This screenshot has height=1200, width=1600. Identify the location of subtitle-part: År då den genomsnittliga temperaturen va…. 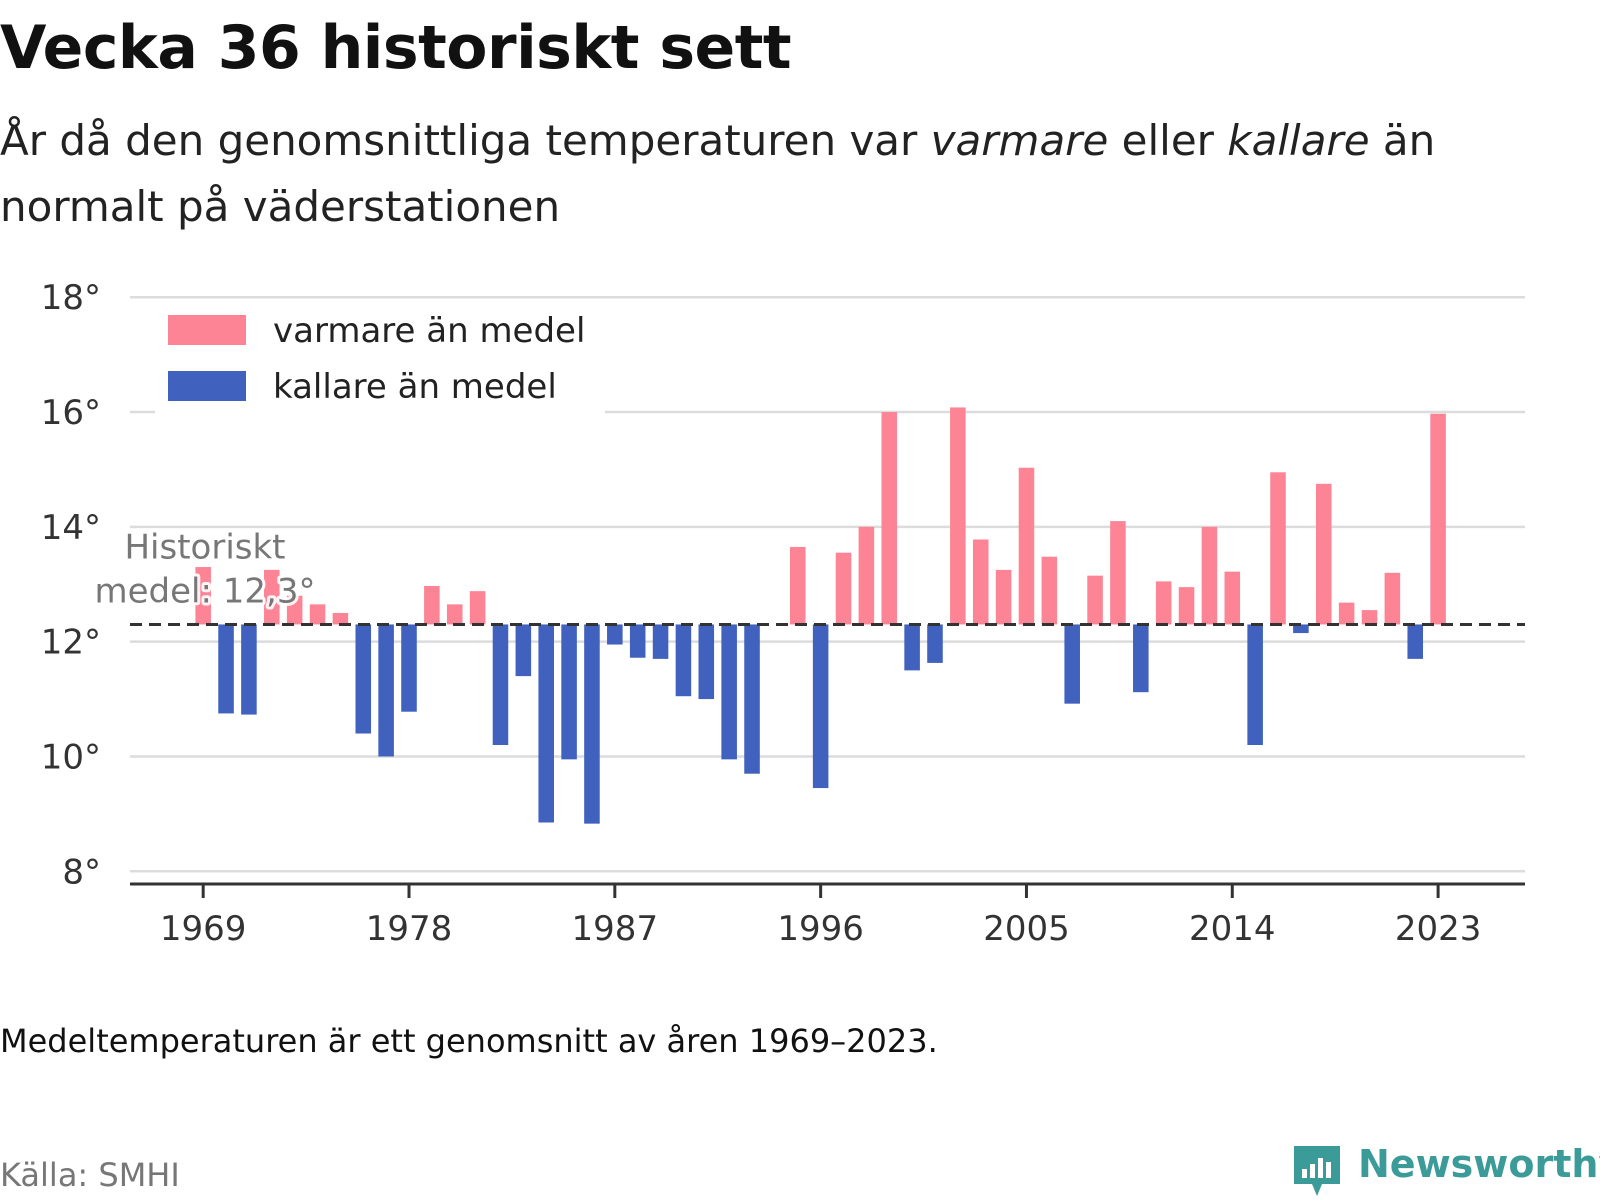
(465, 140).